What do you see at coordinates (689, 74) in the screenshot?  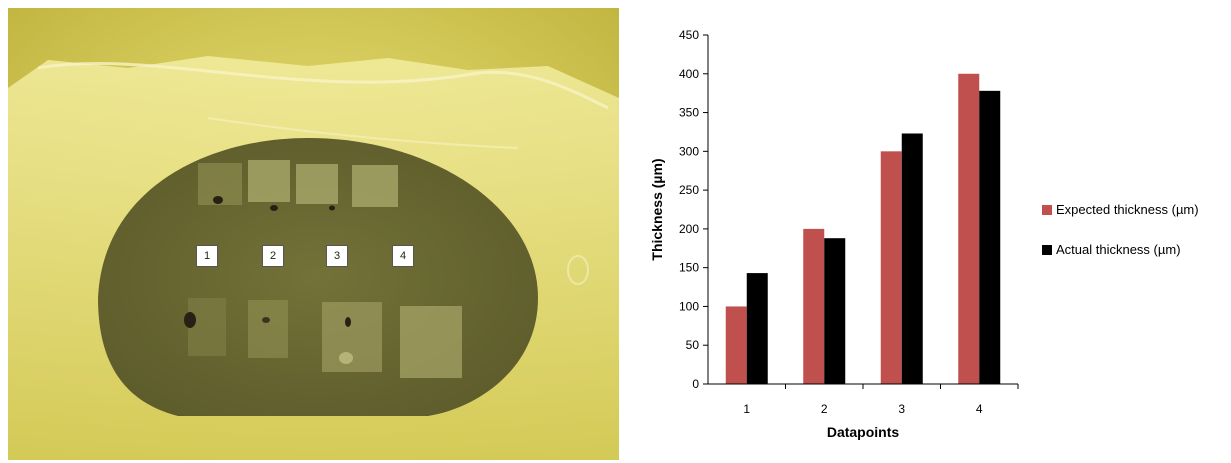 I see `y-tick-label: 400` at bounding box center [689, 74].